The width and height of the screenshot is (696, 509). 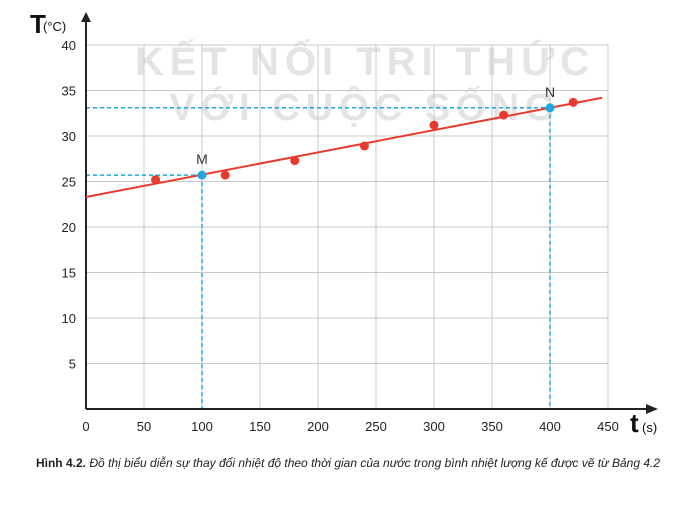 I want to click on y-tick-label: 15, so click(x=69, y=273).